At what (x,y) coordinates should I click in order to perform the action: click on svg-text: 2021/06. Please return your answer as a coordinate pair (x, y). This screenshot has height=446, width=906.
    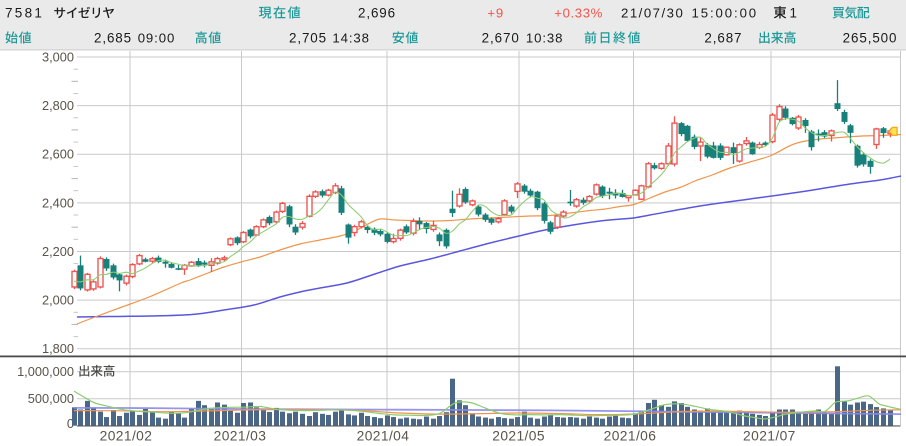
    Looking at the image, I should click on (630, 436).